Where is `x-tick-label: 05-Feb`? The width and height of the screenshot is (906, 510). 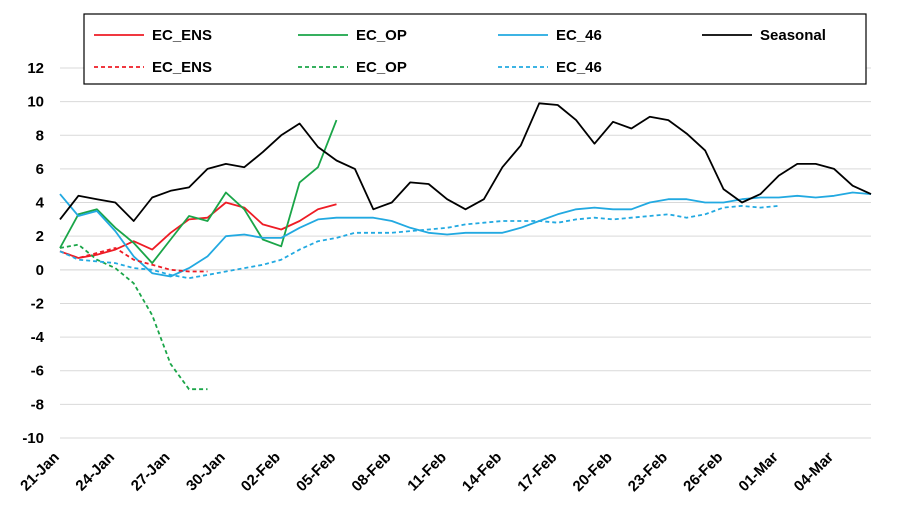 x-tick-label: 05-Feb is located at coordinates (316, 472).